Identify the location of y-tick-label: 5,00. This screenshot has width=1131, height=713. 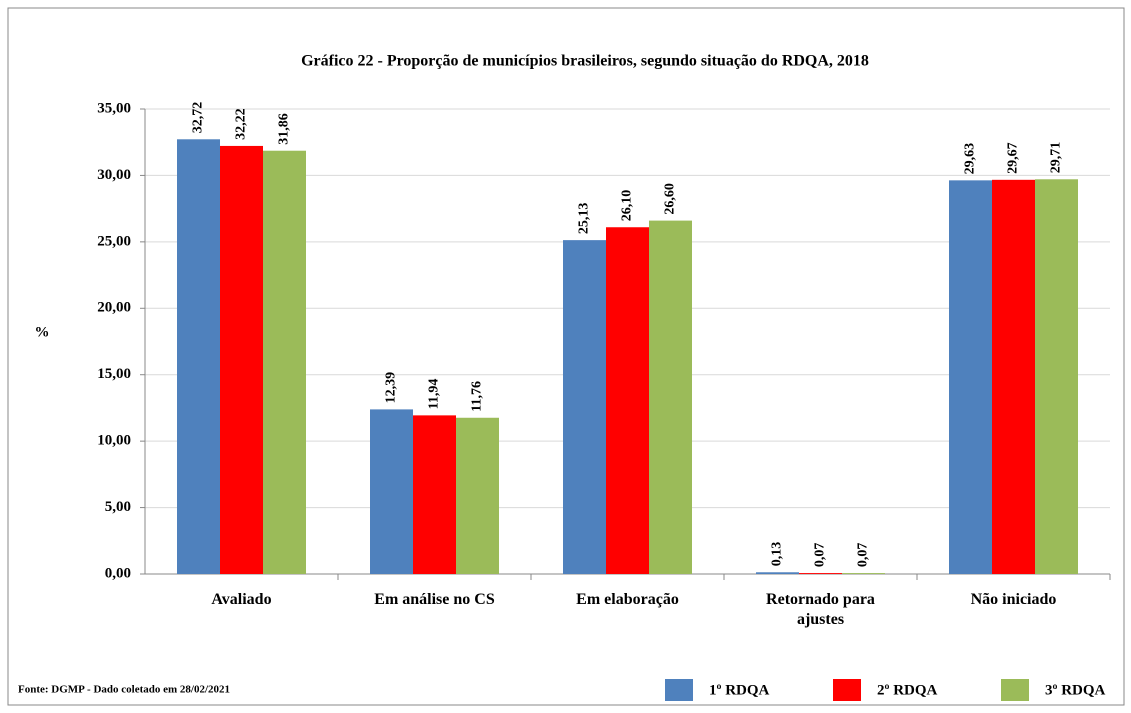
(118, 507).